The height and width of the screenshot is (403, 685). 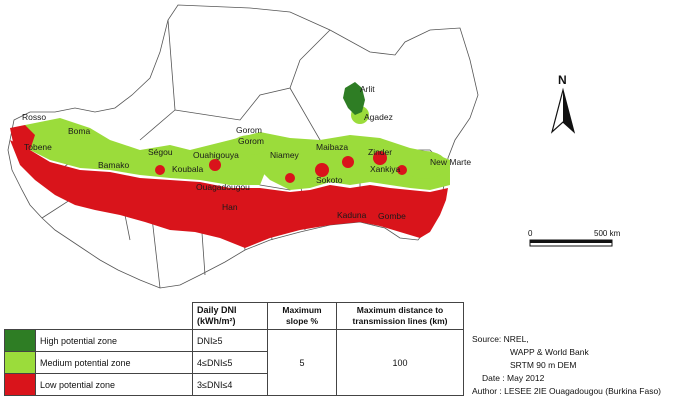 I want to click on medium-zone-gorom, so click(x=250, y=145).